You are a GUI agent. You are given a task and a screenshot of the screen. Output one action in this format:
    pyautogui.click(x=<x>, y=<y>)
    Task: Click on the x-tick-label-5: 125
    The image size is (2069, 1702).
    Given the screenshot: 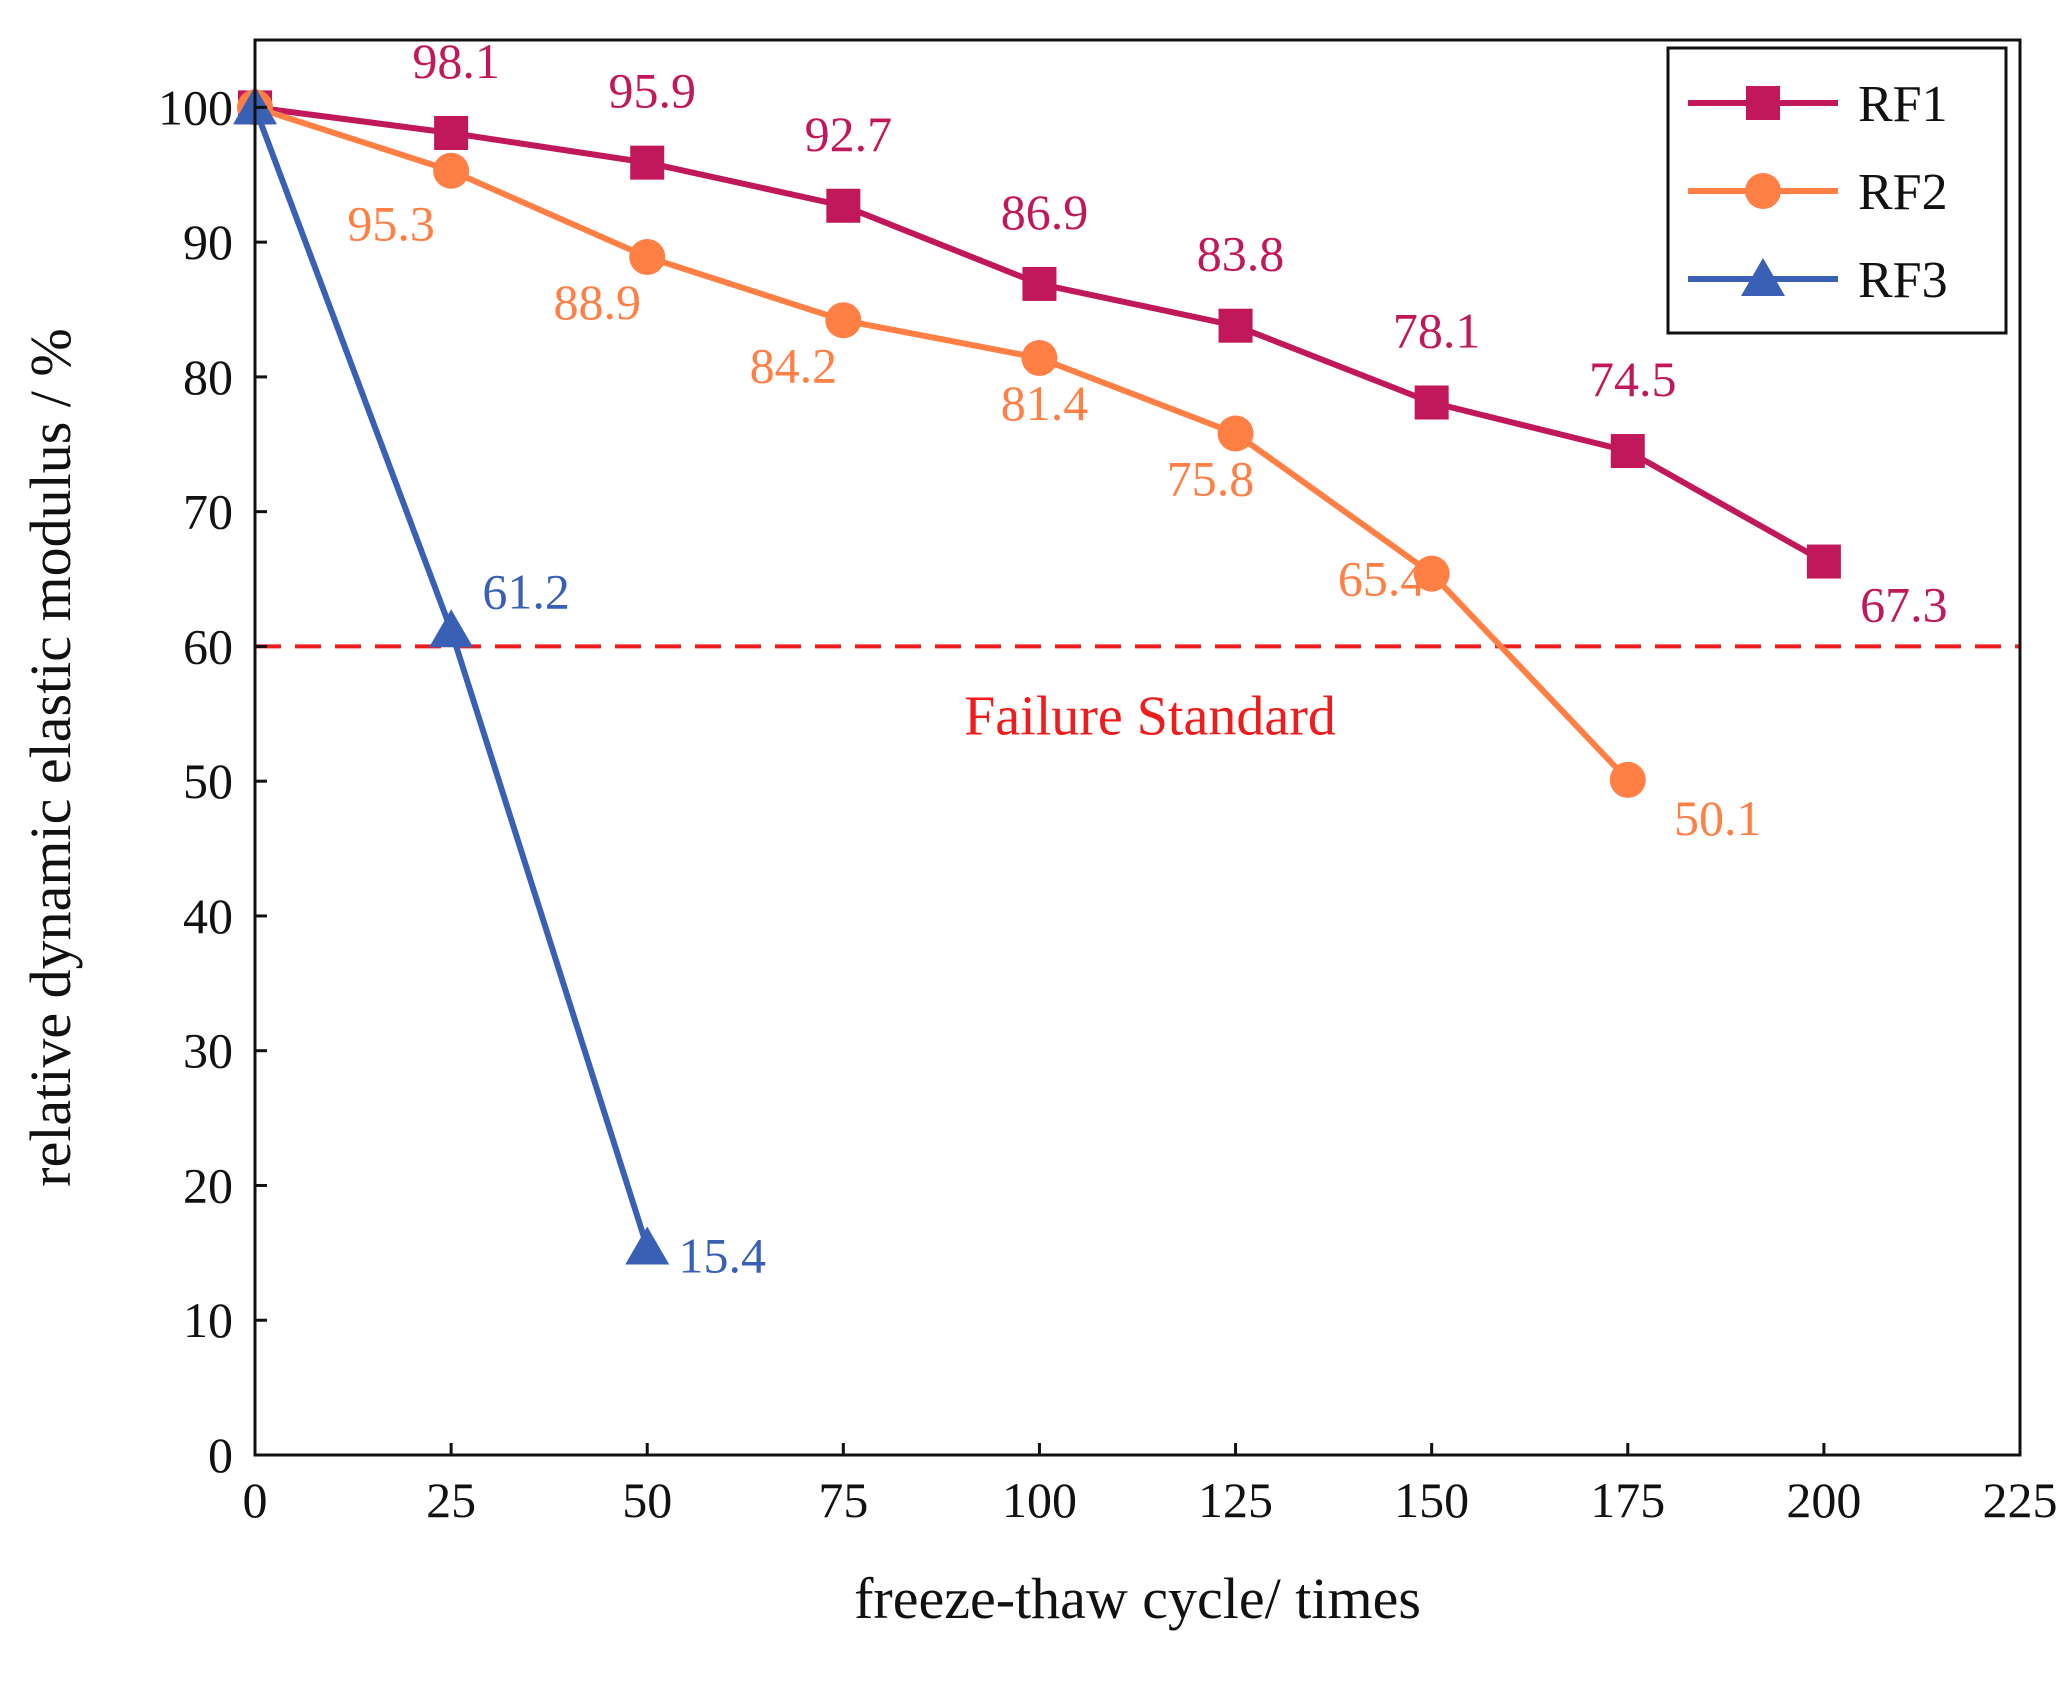 What is the action you would take?
    pyautogui.click(x=1235, y=1500)
    